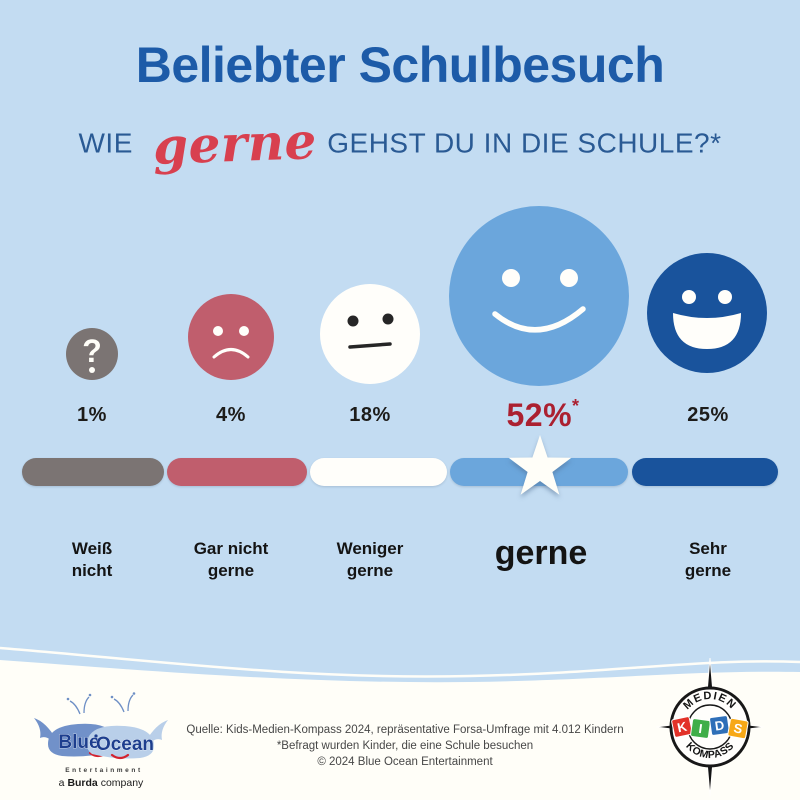  I want to click on blue-ocean-entertainment: Entertainment, so click(104, 770).